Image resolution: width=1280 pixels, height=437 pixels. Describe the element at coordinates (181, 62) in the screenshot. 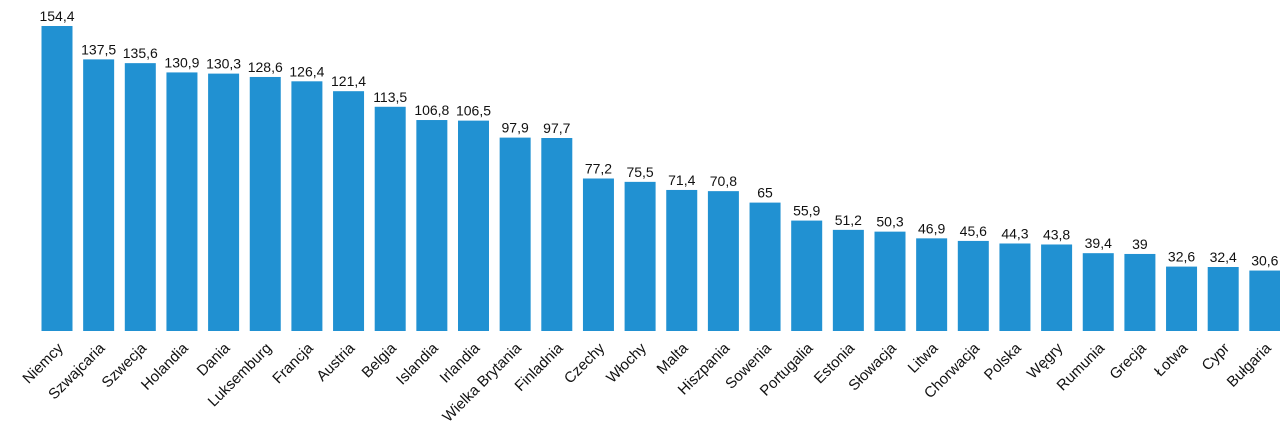

I see `value-label-3: 130,9` at that location.